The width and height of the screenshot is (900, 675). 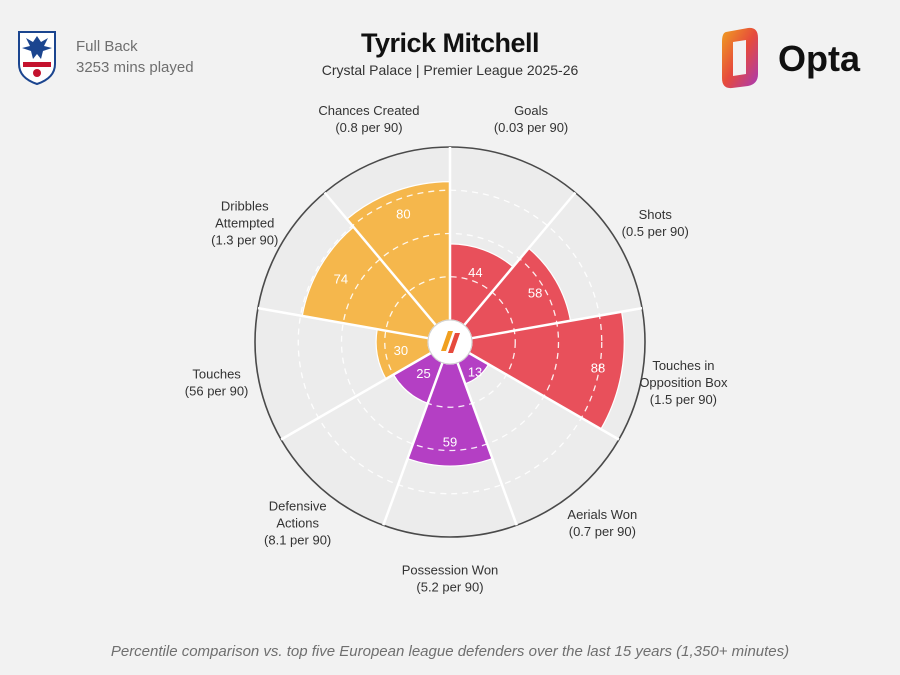 I want to click on opta-center-mark-icon, so click(x=450, y=342).